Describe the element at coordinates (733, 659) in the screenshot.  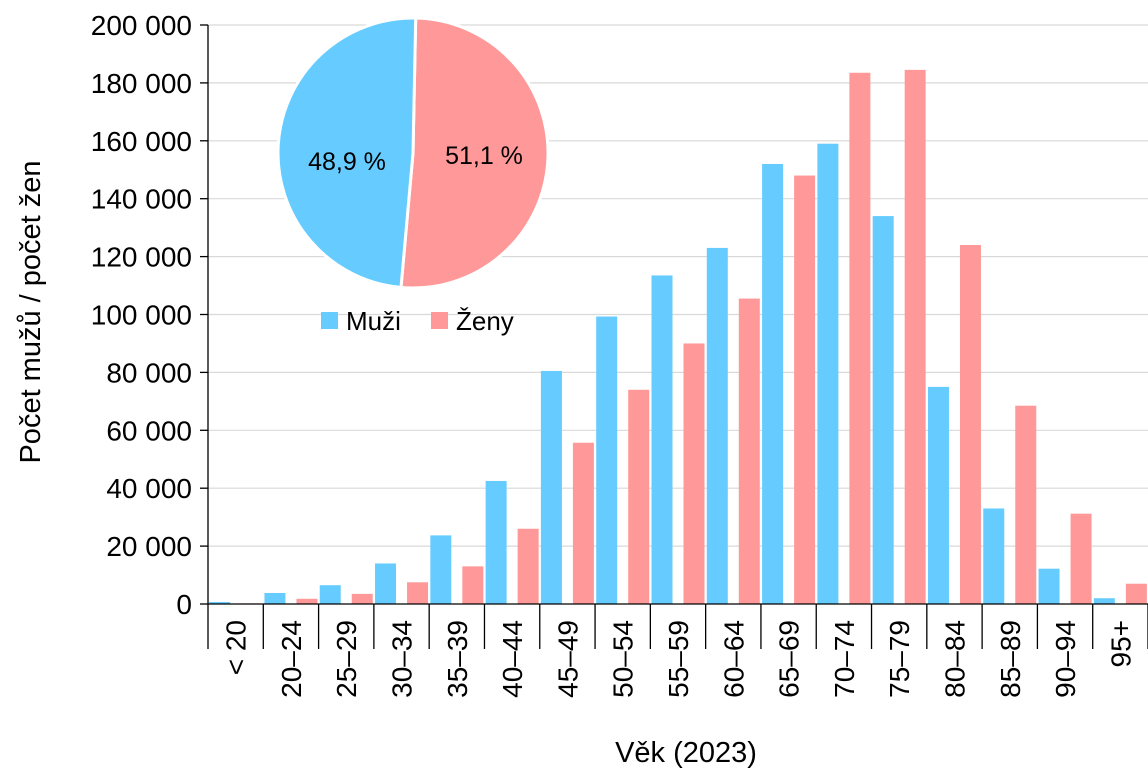
I see `x-tick-label: 60–64` at that location.